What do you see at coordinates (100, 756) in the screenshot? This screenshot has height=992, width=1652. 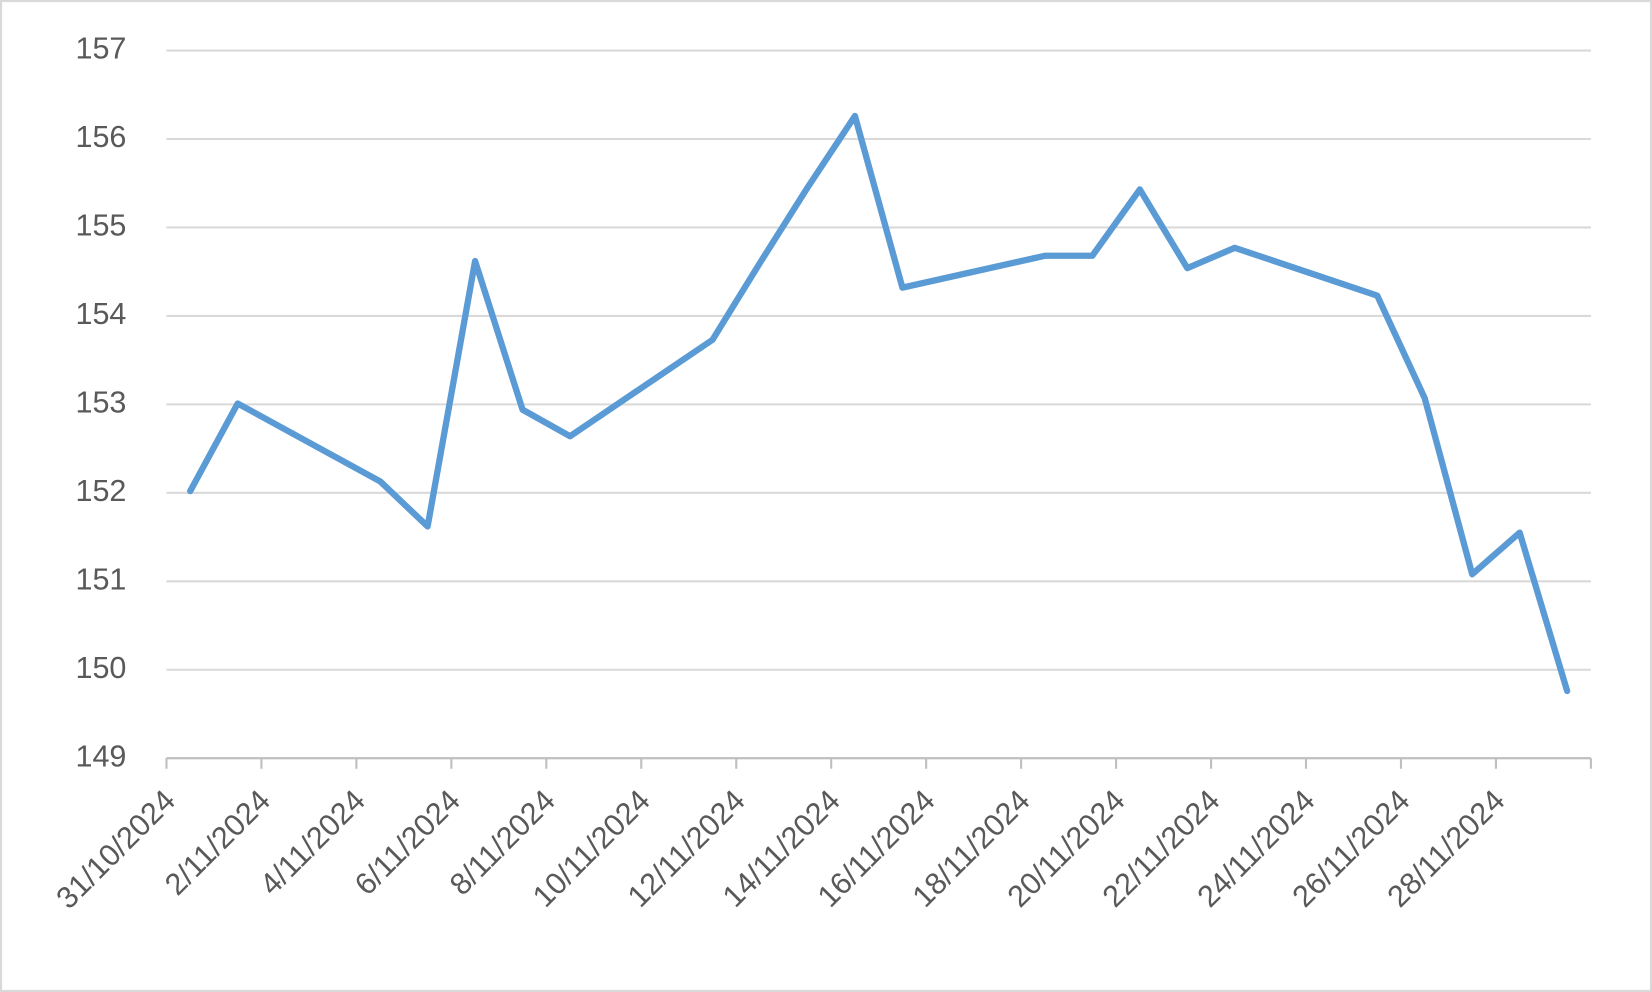 I see `y-tick-label: 149` at bounding box center [100, 756].